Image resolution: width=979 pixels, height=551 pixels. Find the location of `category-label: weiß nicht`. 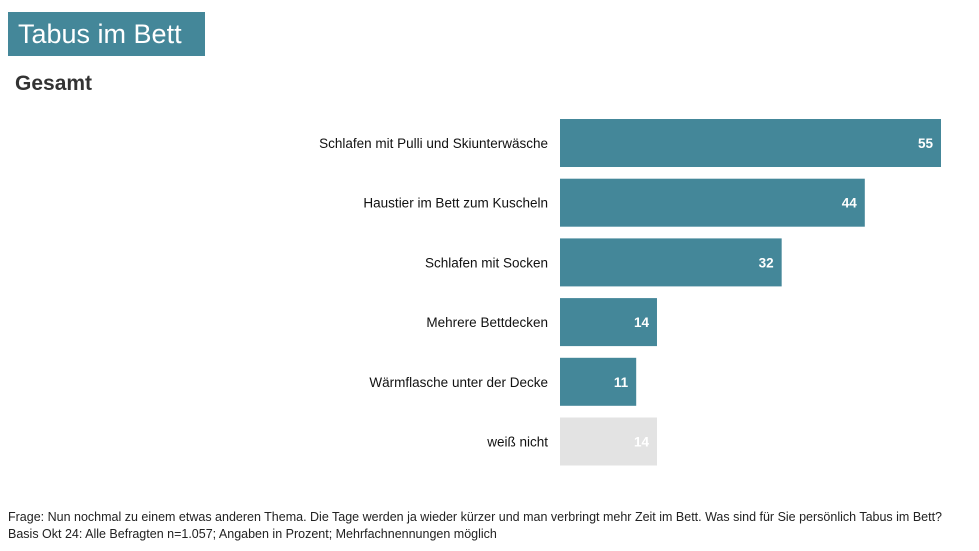

category-label: weiß nicht is located at coordinates (517, 442).